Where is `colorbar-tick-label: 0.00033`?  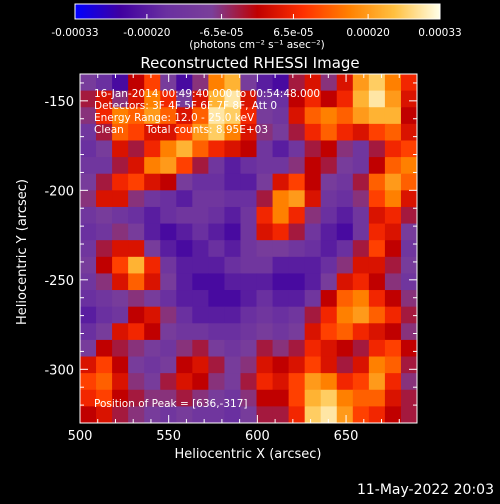 colorbar-tick-label: 0.00033 is located at coordinates (439, 33).